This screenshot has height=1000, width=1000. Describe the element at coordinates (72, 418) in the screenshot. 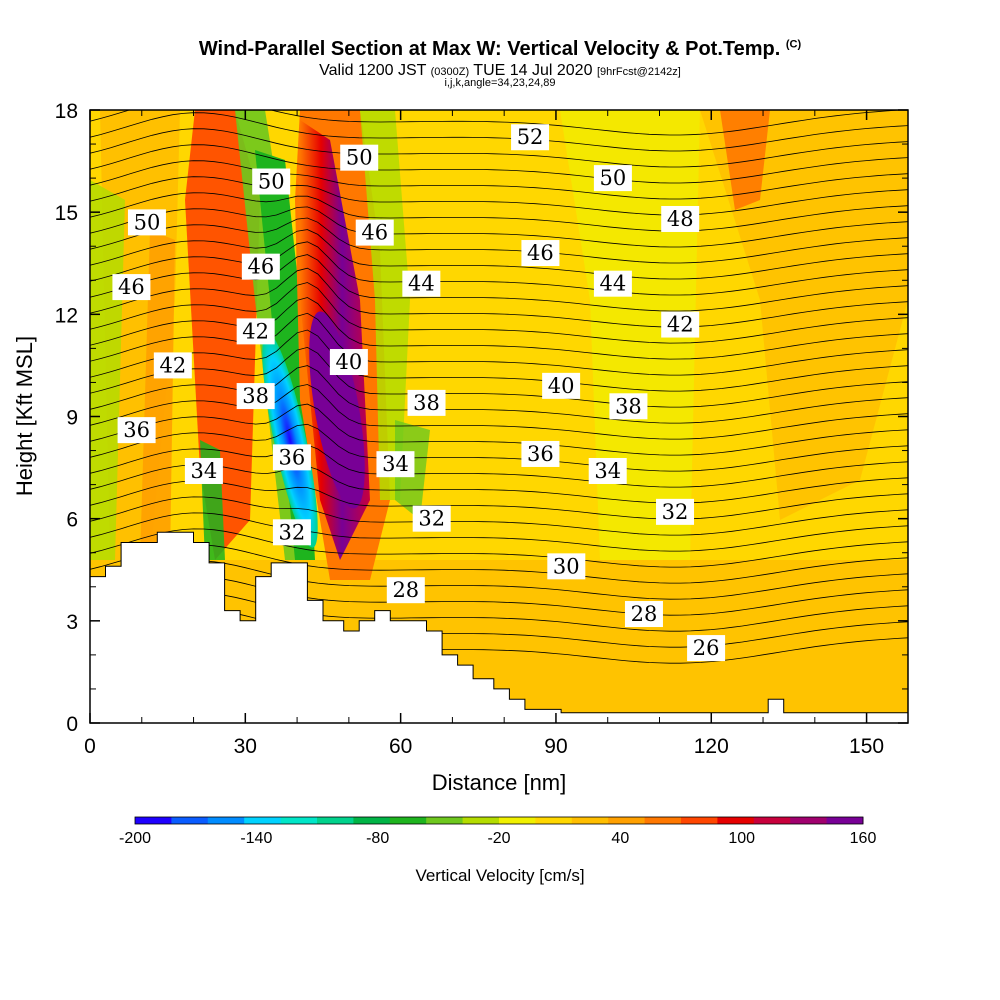

I see `y-tick-label: 9` at that location.